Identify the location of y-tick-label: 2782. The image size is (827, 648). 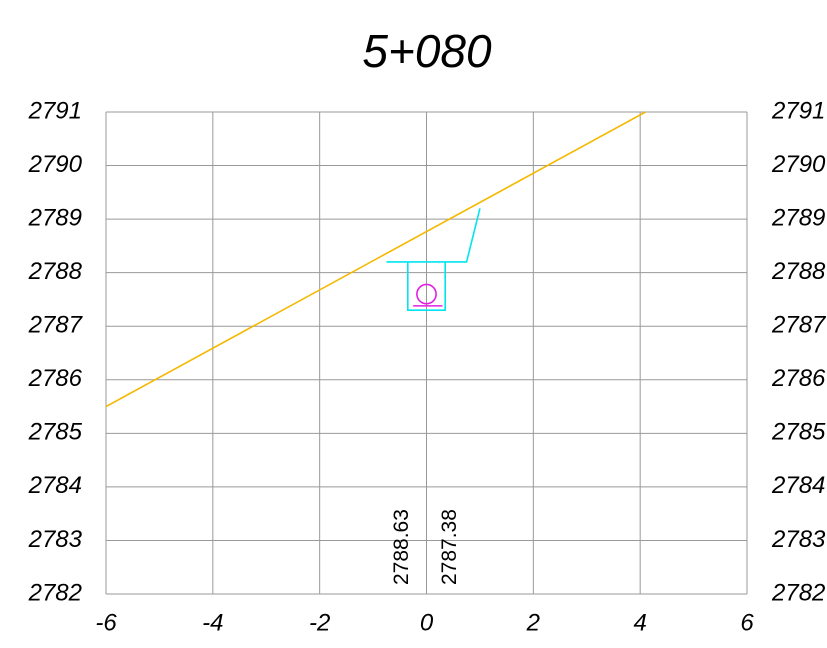
(55, 592).